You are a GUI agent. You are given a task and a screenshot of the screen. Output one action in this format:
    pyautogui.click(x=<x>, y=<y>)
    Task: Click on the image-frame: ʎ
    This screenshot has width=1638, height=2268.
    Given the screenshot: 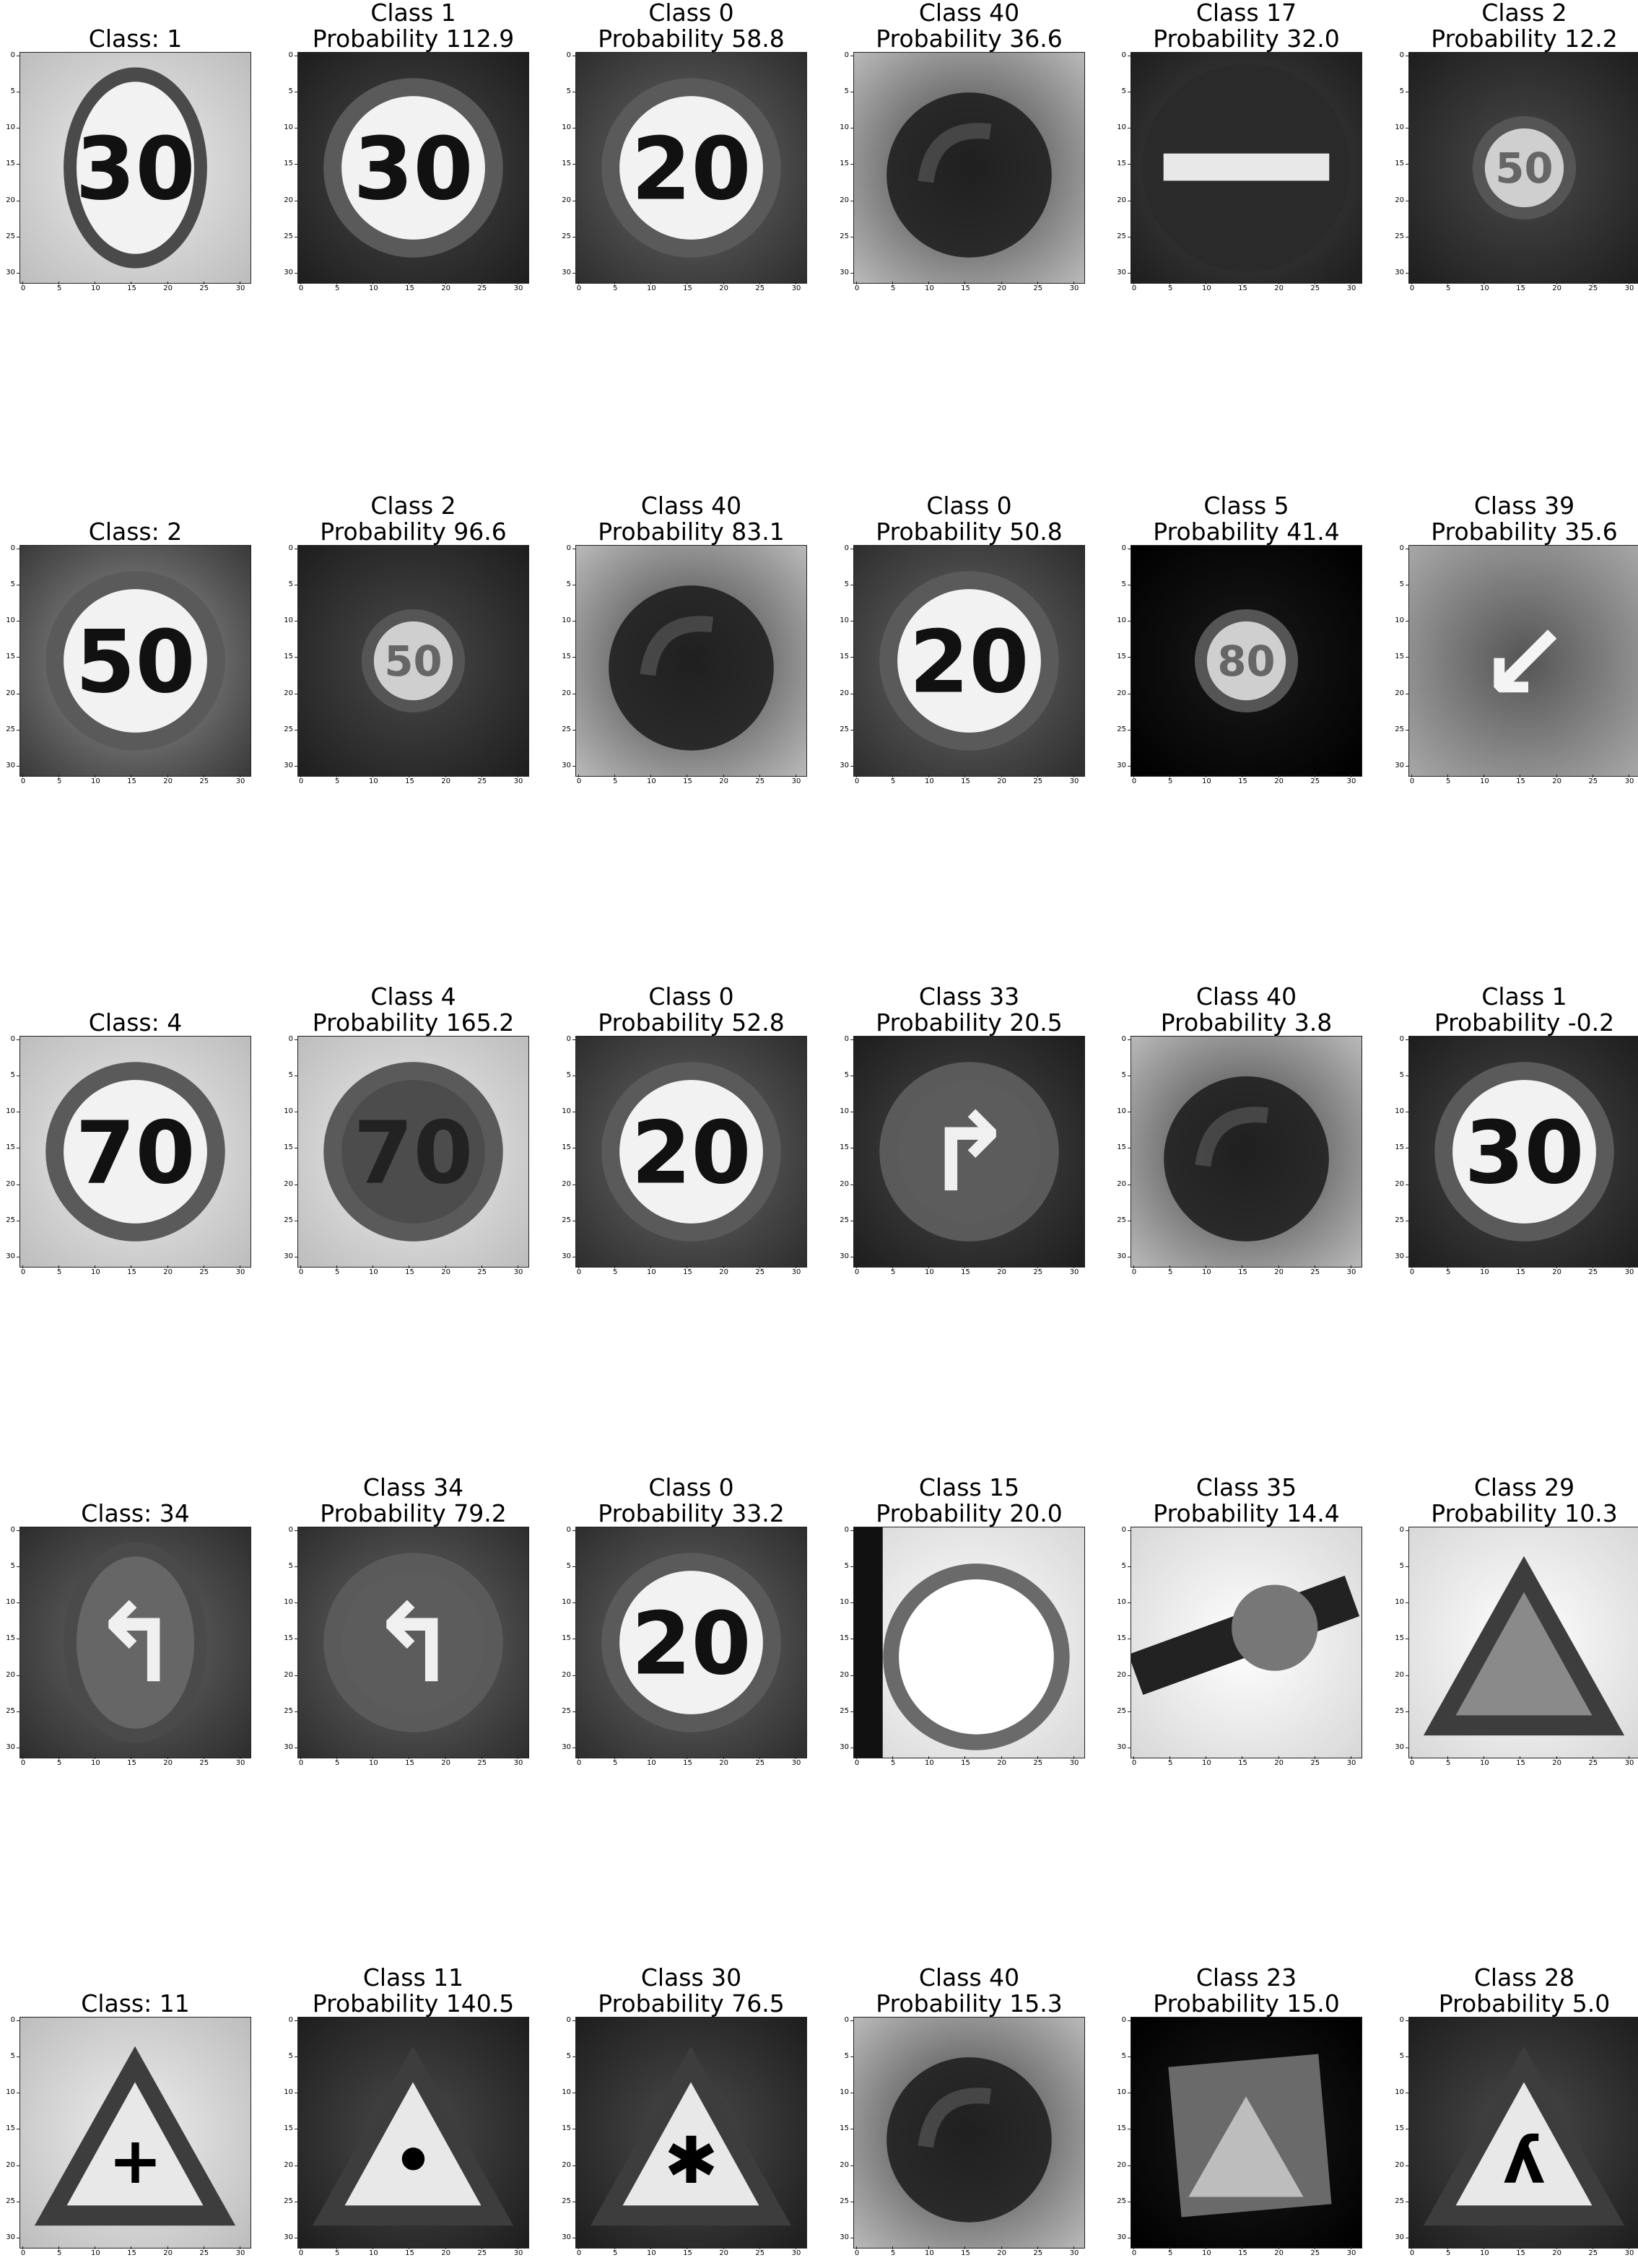 What is the action you would take?
    pyautogui.click(x=1523, y=2133)
    